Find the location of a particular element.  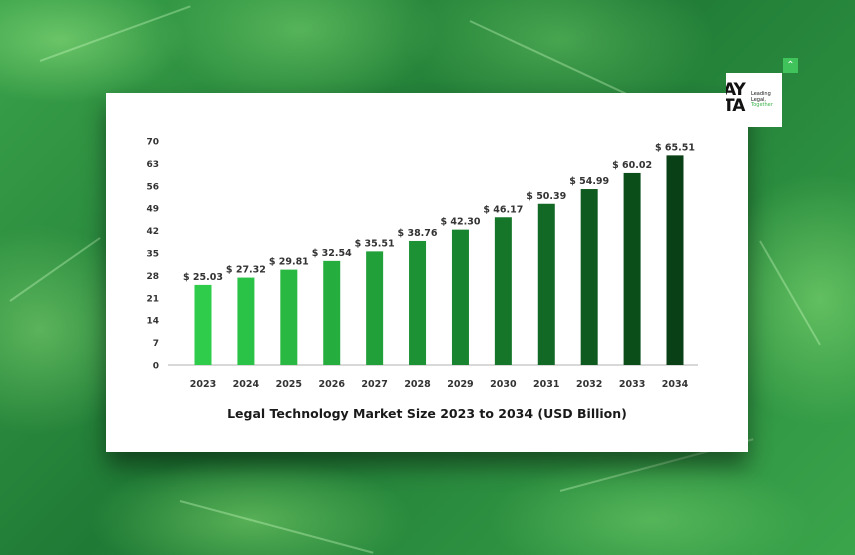

x-tick-label: 2028 is located at coordinates (417, 384).